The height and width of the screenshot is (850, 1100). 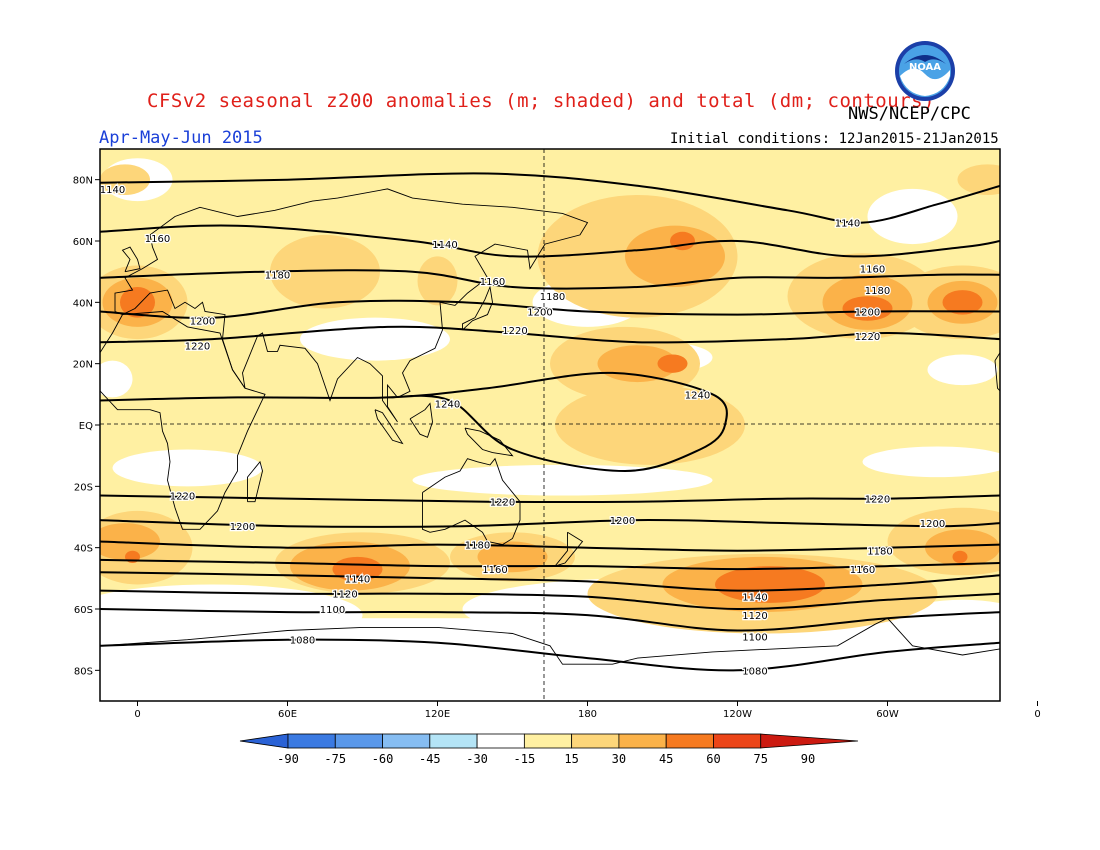 What do you see at coordinates (550, 499) in the screenshot?
I see `contour-1220-south` at bounding box center [550, 499].